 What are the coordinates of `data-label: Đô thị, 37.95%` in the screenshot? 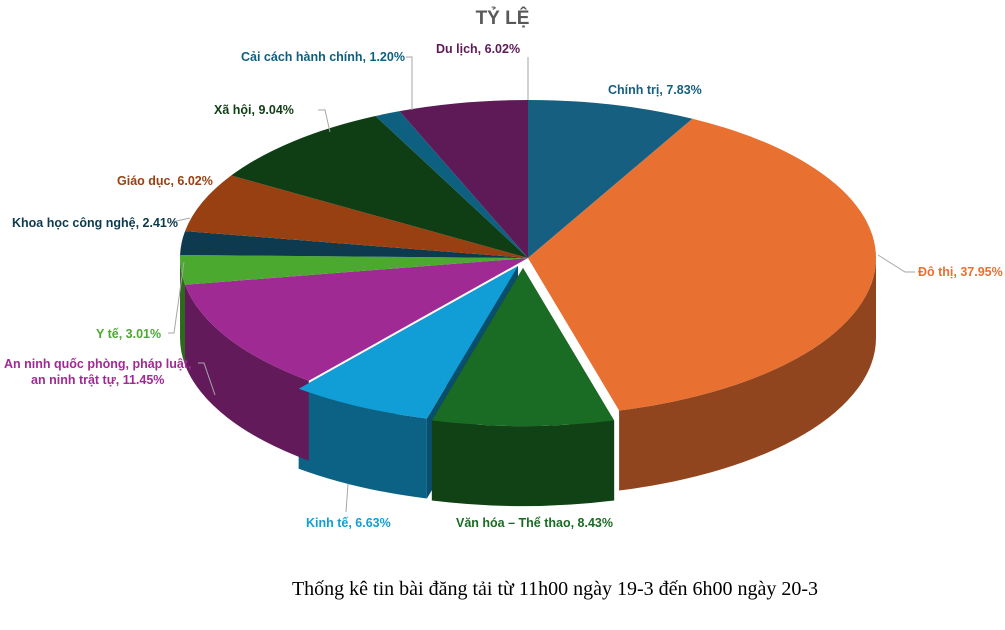 It's located at (960, 272).